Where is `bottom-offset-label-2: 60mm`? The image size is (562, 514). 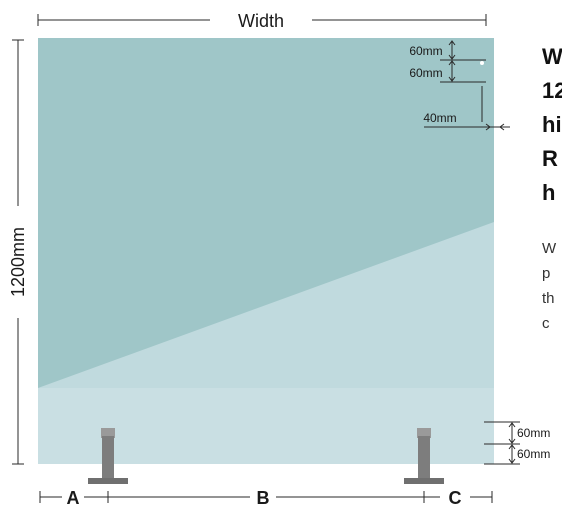
bottom-offset-label-2: 60mm is located at coordinates (533, 454).